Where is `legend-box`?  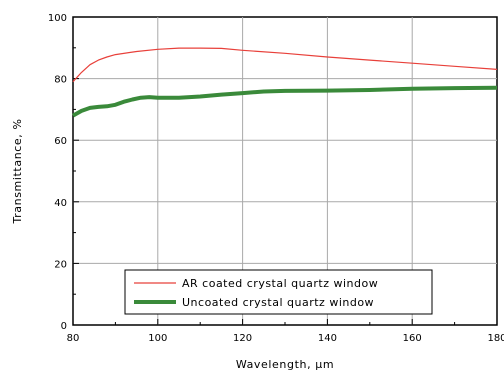 legend-box is located at coordinates (278, 292).